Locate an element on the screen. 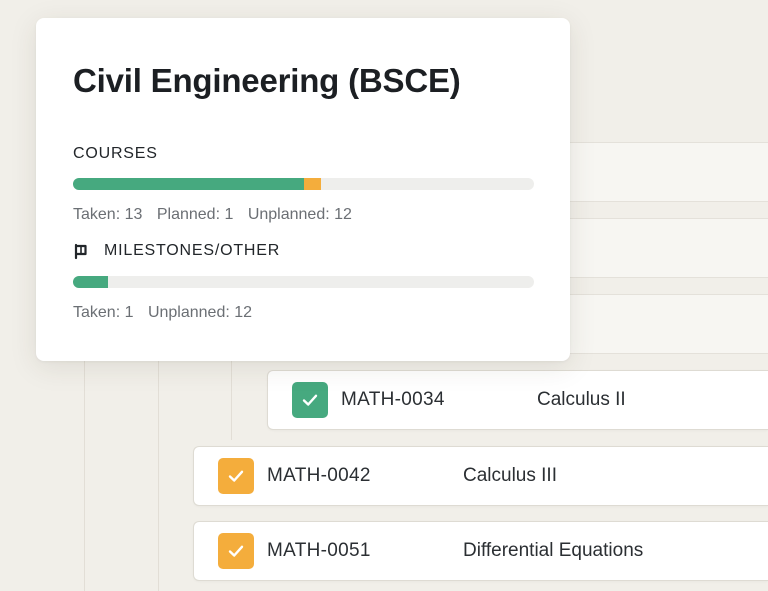 This screenshot has width=768, height=591. milestones-stats: Taken: 1 Unplanned: 12 is located at coordinates (167, 313).